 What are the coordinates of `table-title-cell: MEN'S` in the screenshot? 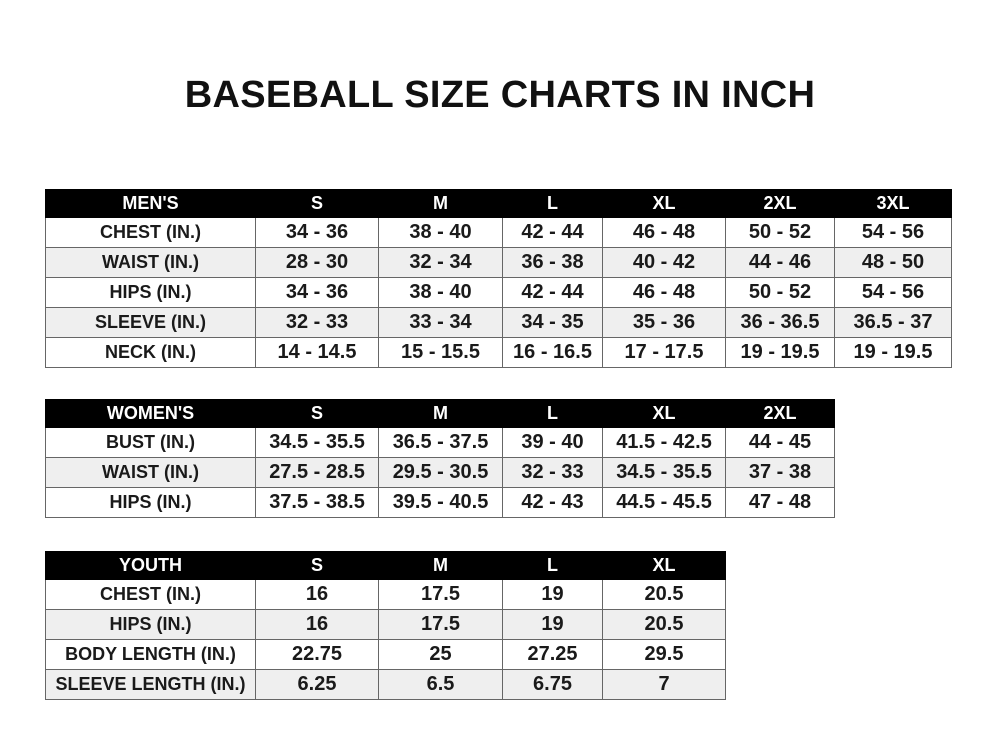 It's located at (150, 203).